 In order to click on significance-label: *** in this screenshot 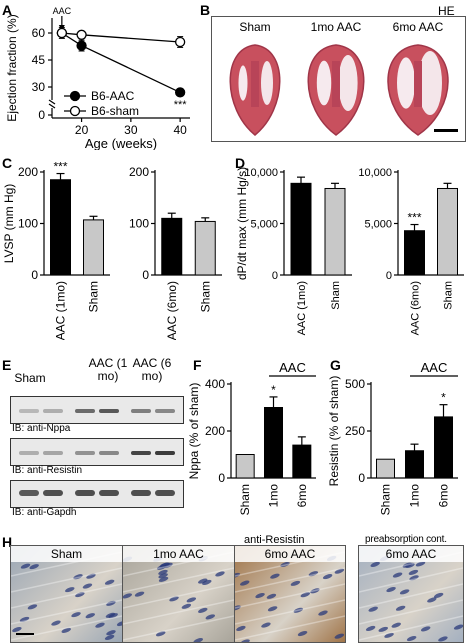, I will do `click(181, 105)`.